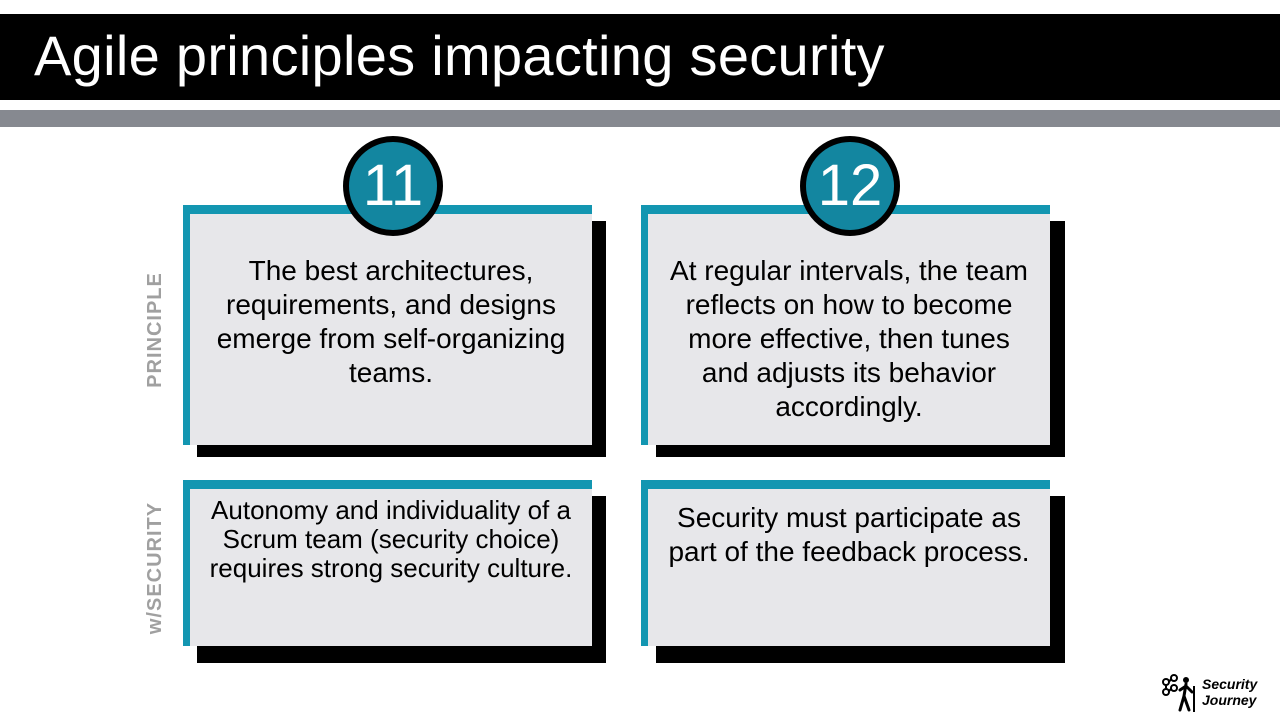 This screenshot has height=720, width=1280. I want to click on title-bar: Agile principles impacting security, so click(640, 57).